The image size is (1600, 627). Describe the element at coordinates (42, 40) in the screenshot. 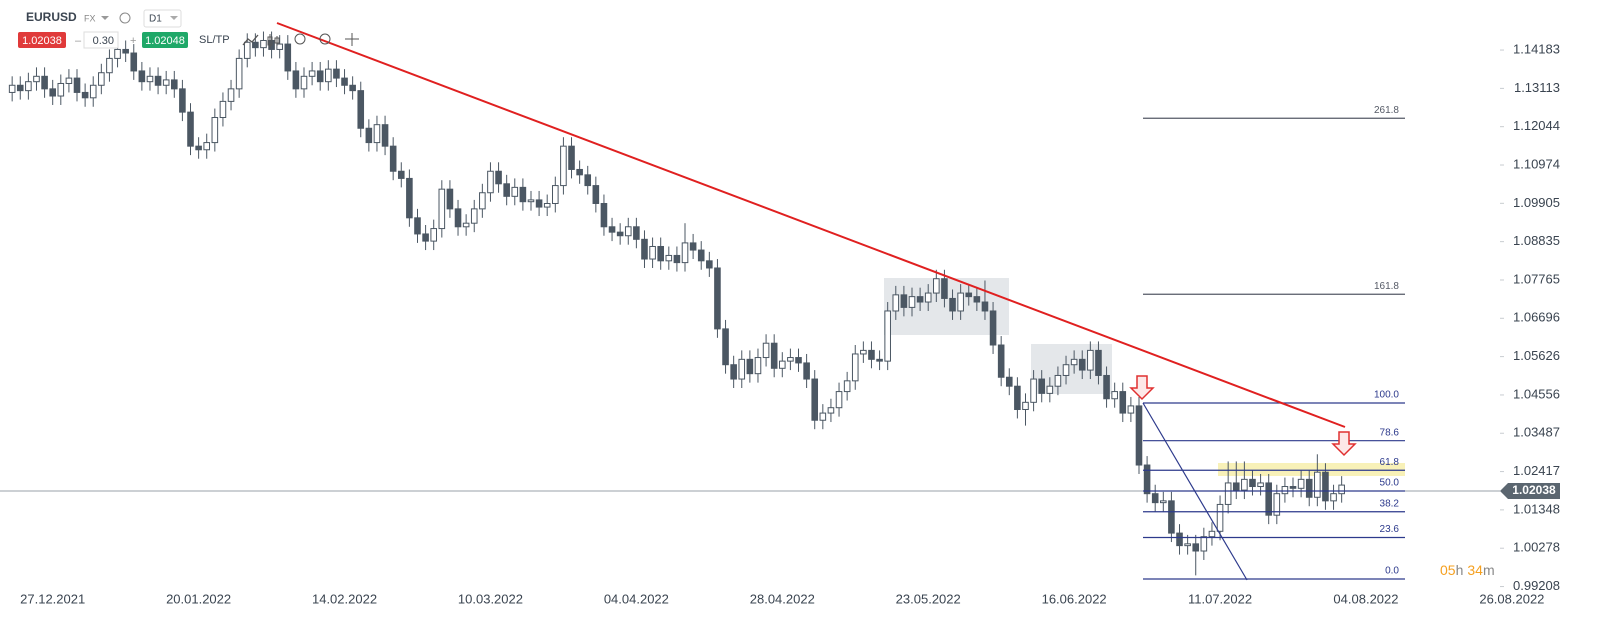

I see `sell-button` at that location.